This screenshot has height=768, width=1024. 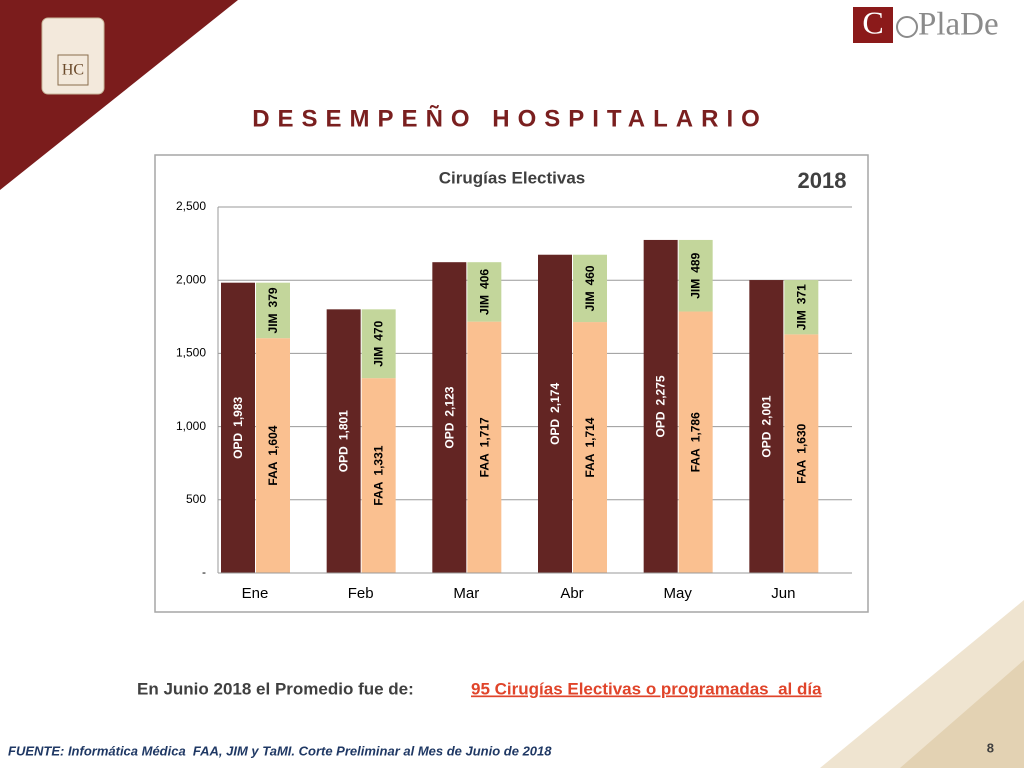 I want to click on chart-subtitle: 2018, so click(x=822, y=180).